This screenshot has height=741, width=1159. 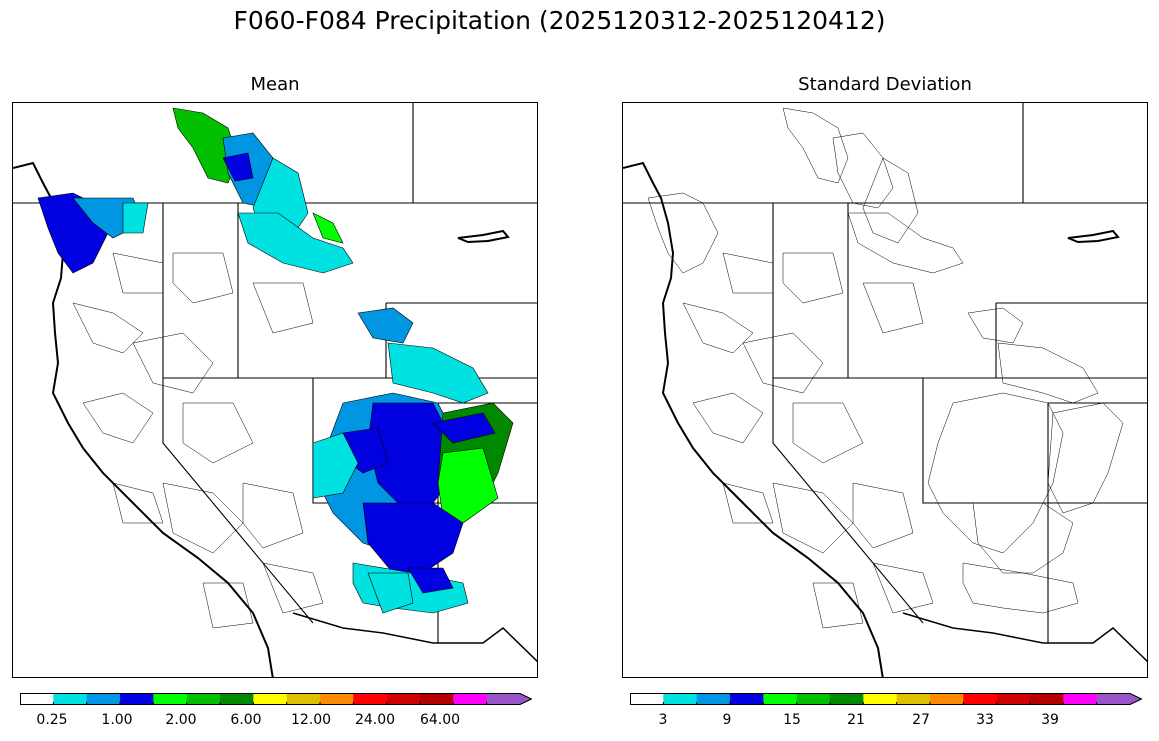 I want to click on mean-tick-label: 2.00, so click(x=181, y=720).